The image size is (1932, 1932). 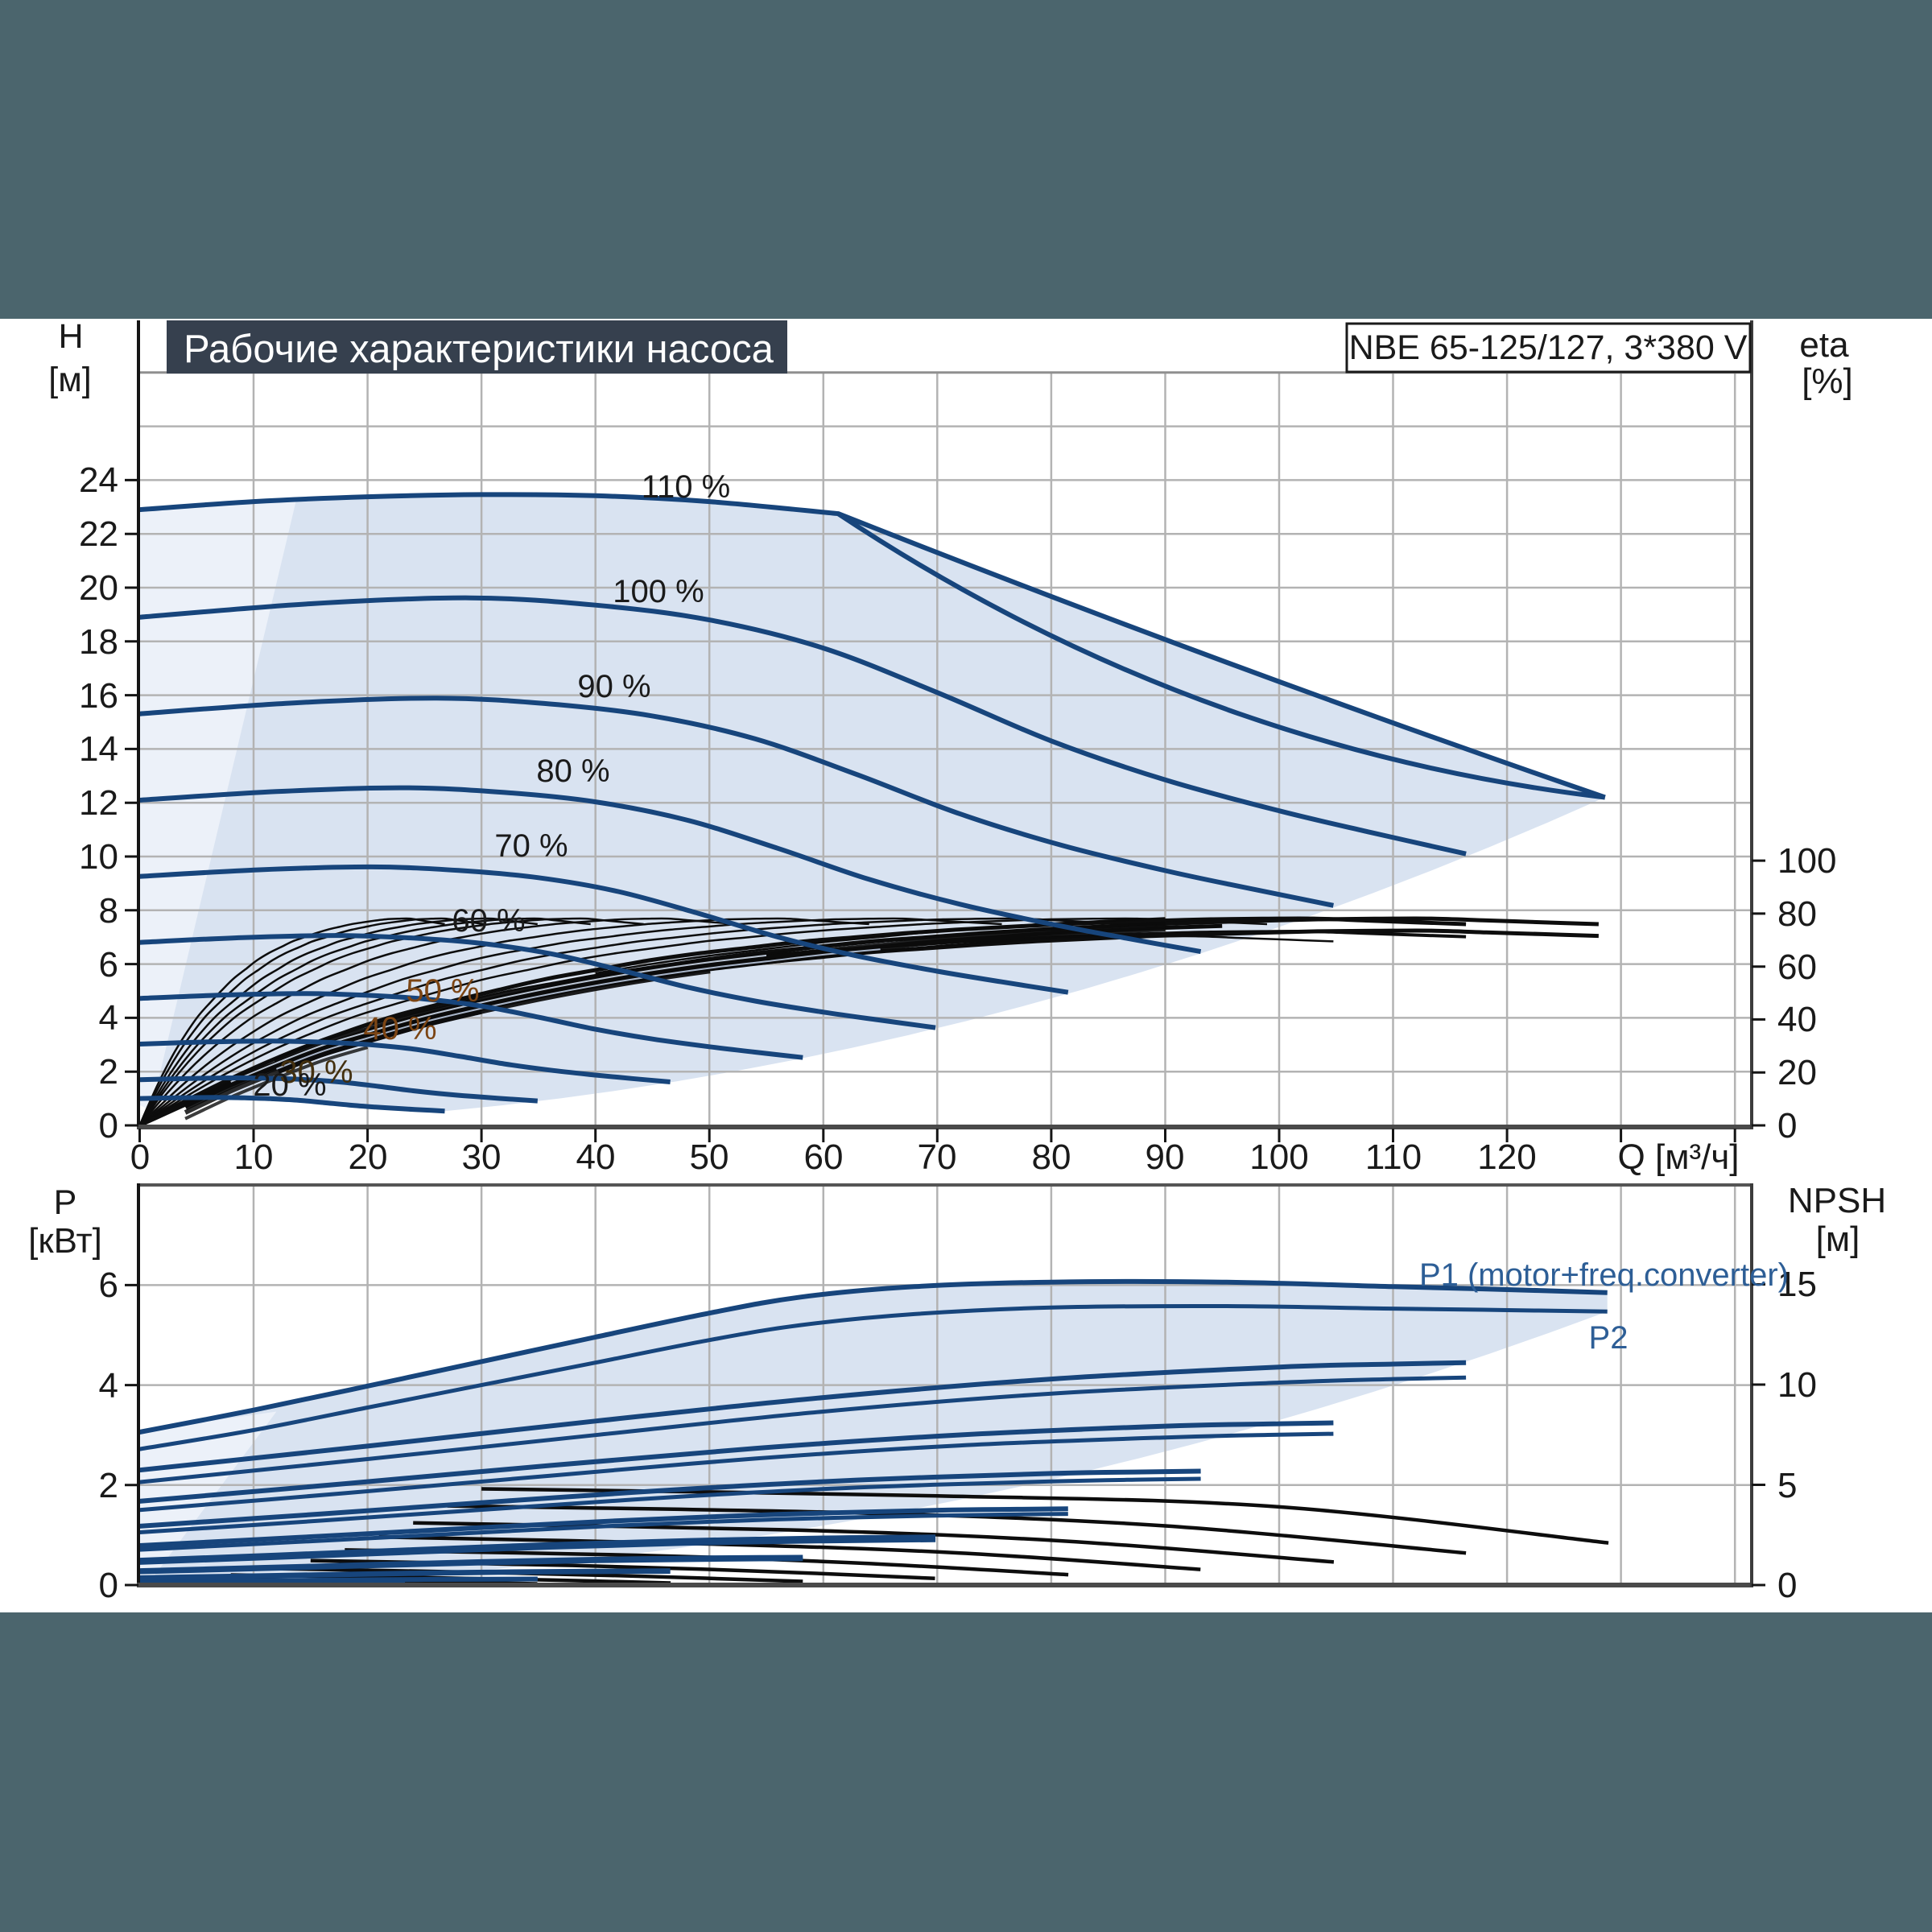 What do you see at coordinates (1609, 1338) in the screenshot?
I see `svg-text: P2` at bounding box center [1609, 1338].